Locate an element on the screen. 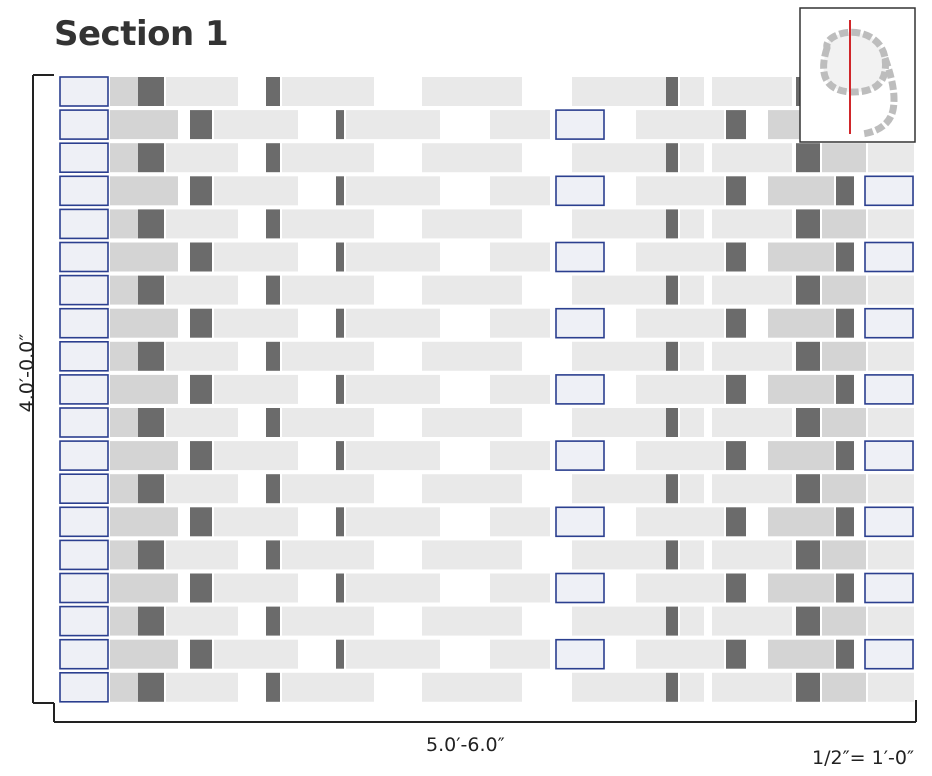 The image size is (932, 776). scale-label: 1/2″= 1′-0″ is located at coordinates (863, 758).